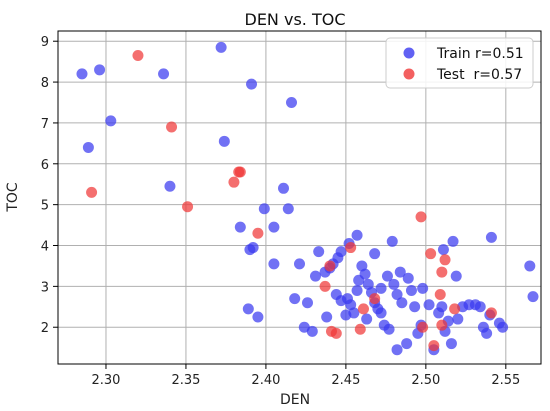  I want to click on x-axis-label: DEN, so click(295, 400).